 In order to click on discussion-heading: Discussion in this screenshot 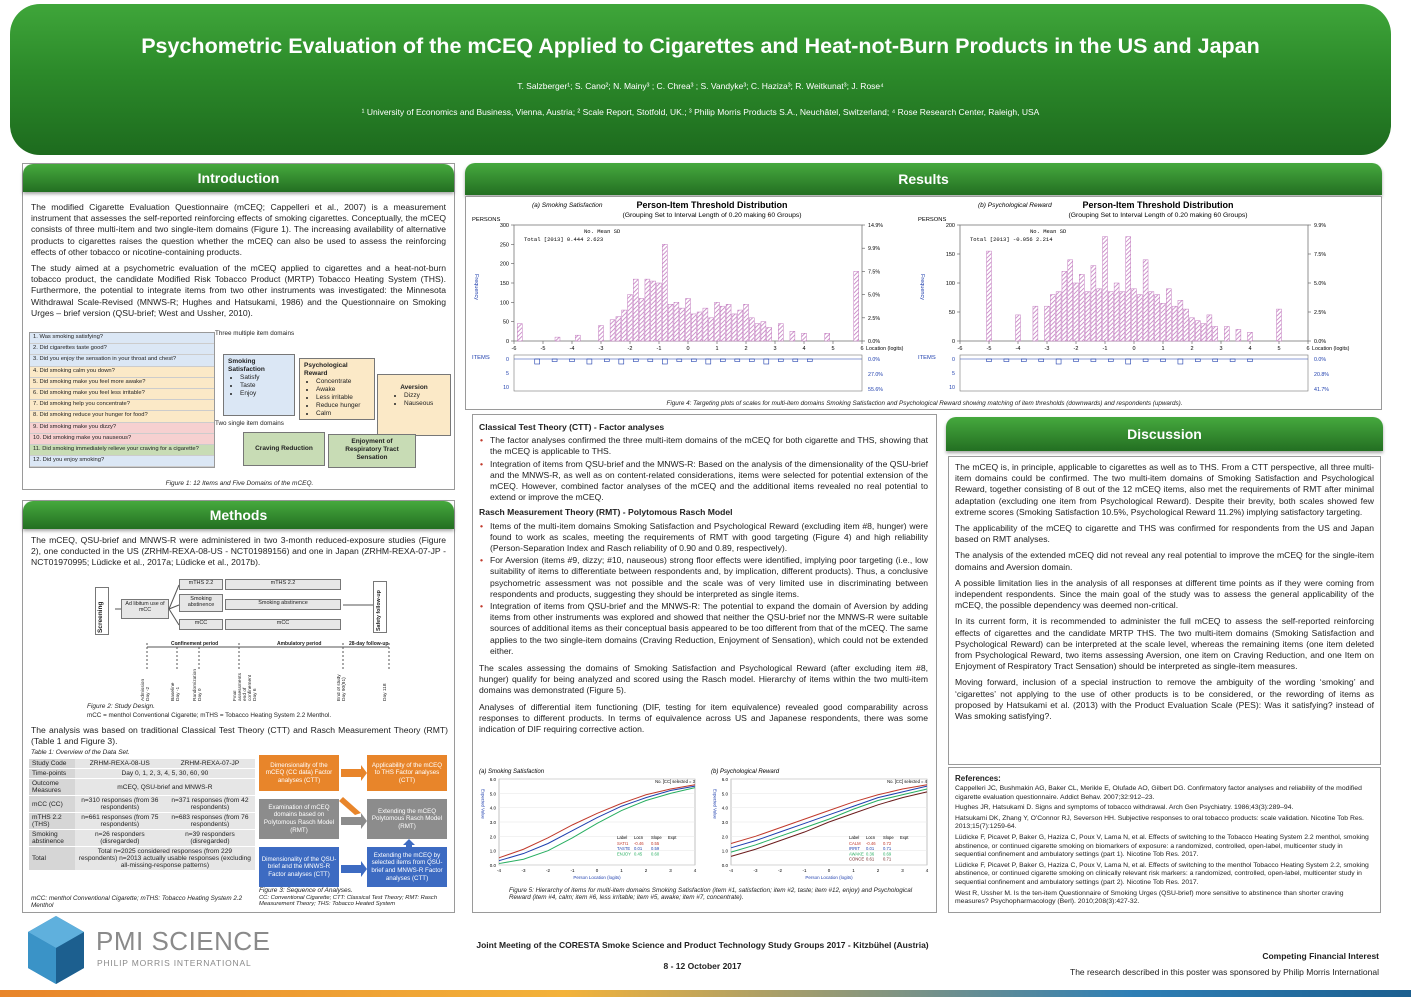, I will do `click(1164, 434)`.